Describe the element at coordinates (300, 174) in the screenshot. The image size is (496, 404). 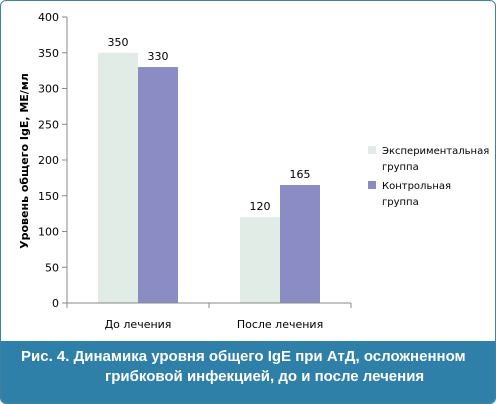
I see `bar-value-label: 165` at that location.